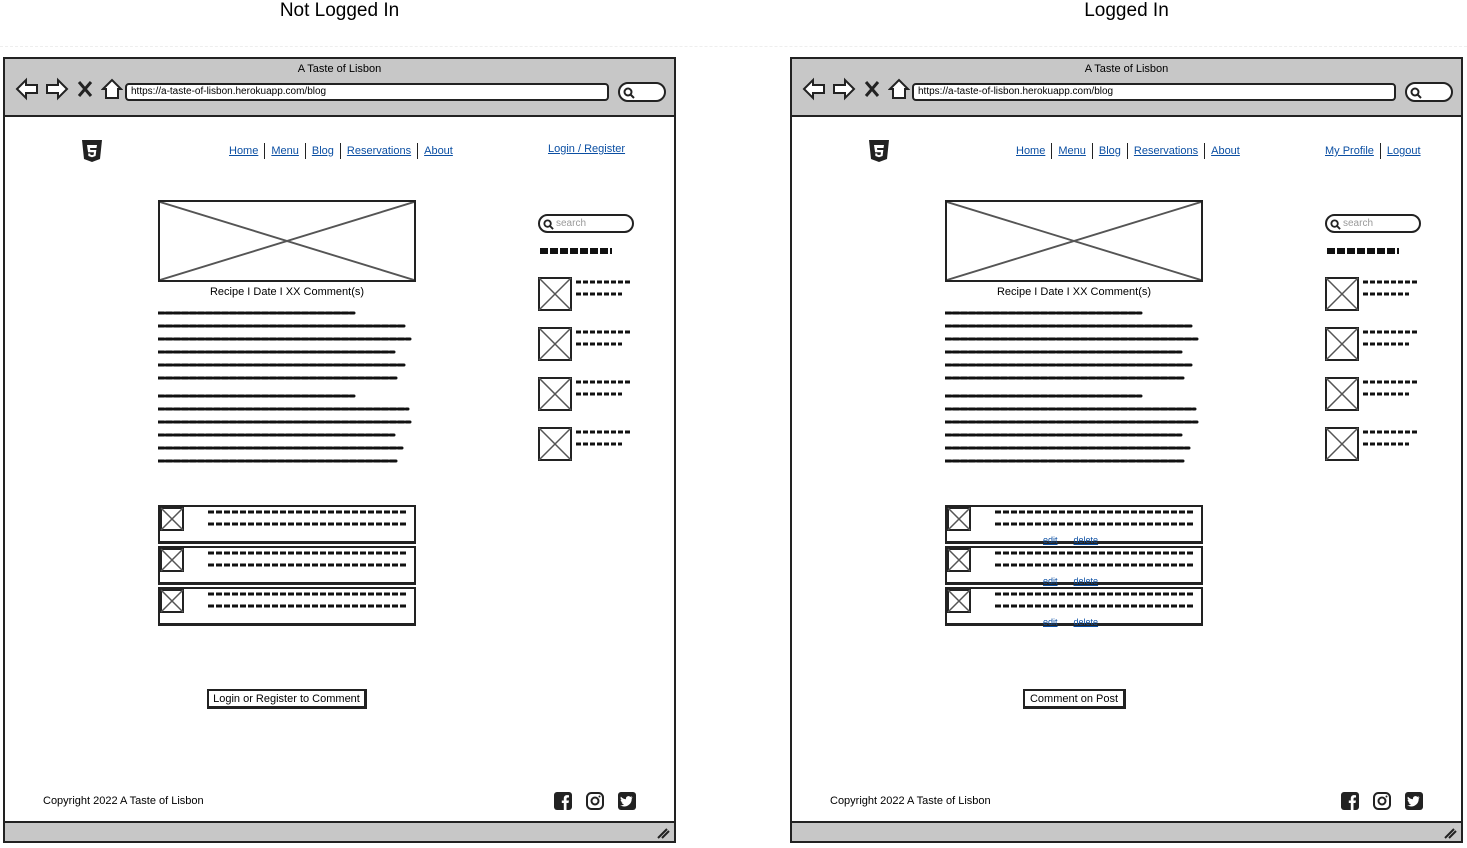 Image resolution: width=1467 pixels, height=848 pixels. I want to click on logout-link: Logout, so click(1403, 151).